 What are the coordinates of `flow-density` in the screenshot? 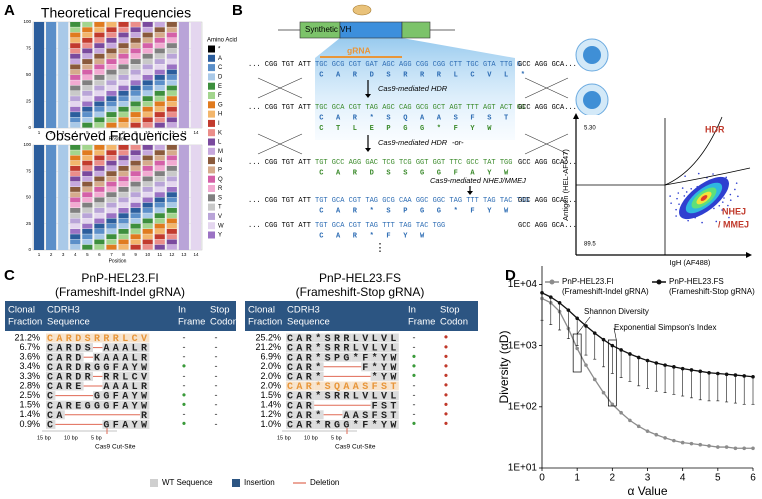 It's located at (704, 198).